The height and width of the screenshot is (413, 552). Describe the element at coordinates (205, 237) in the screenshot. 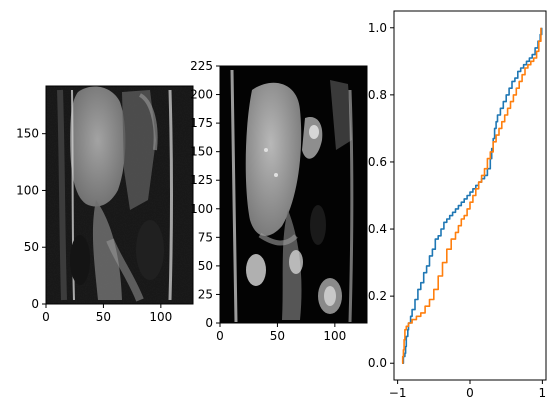

I see `y-tick-label: 75` at that location.